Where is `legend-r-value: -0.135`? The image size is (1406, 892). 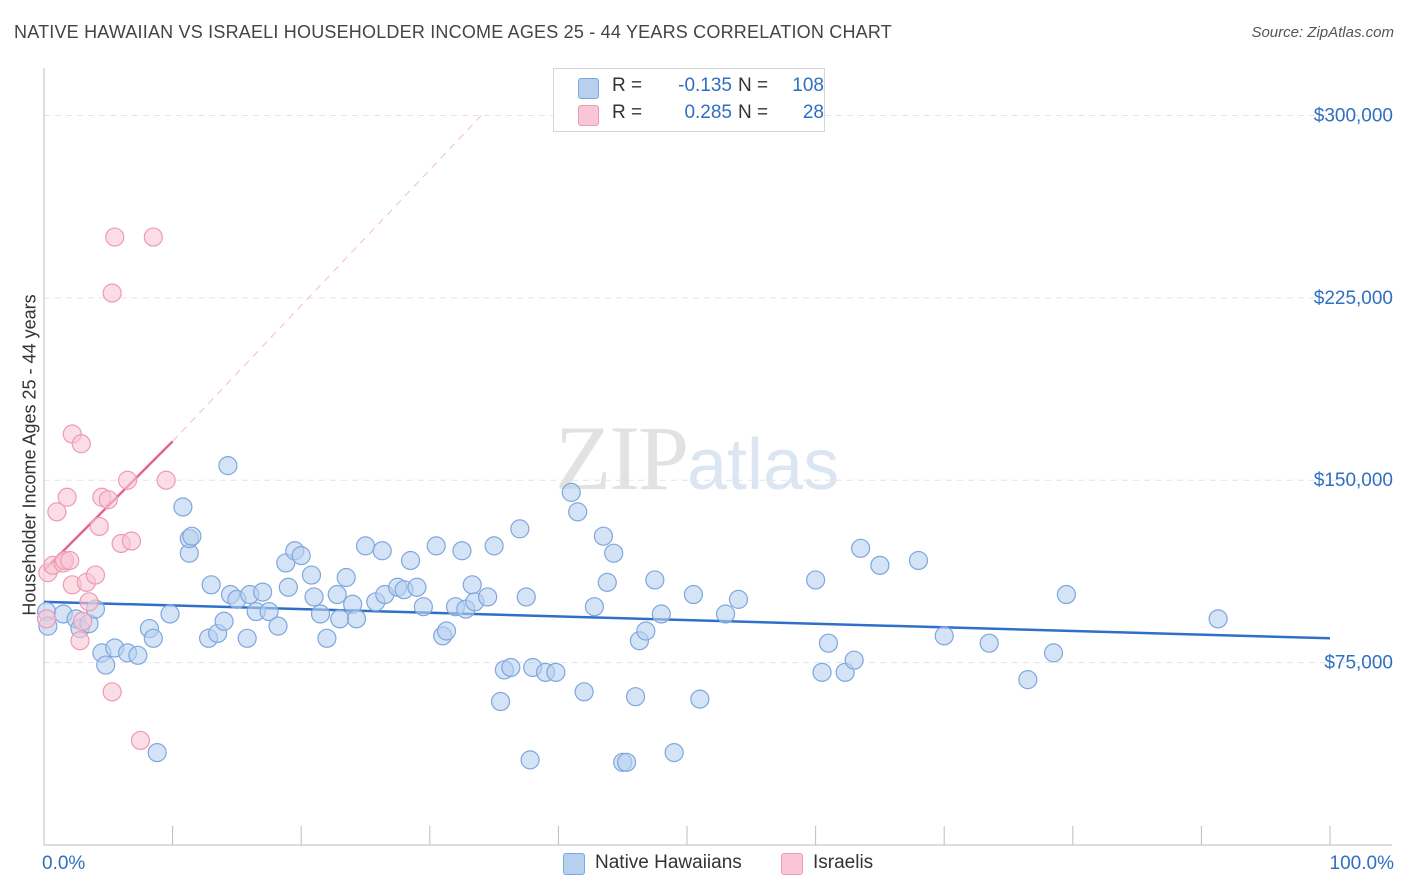
legend-r-value: -0.135 is located at coordinates (705, 85).